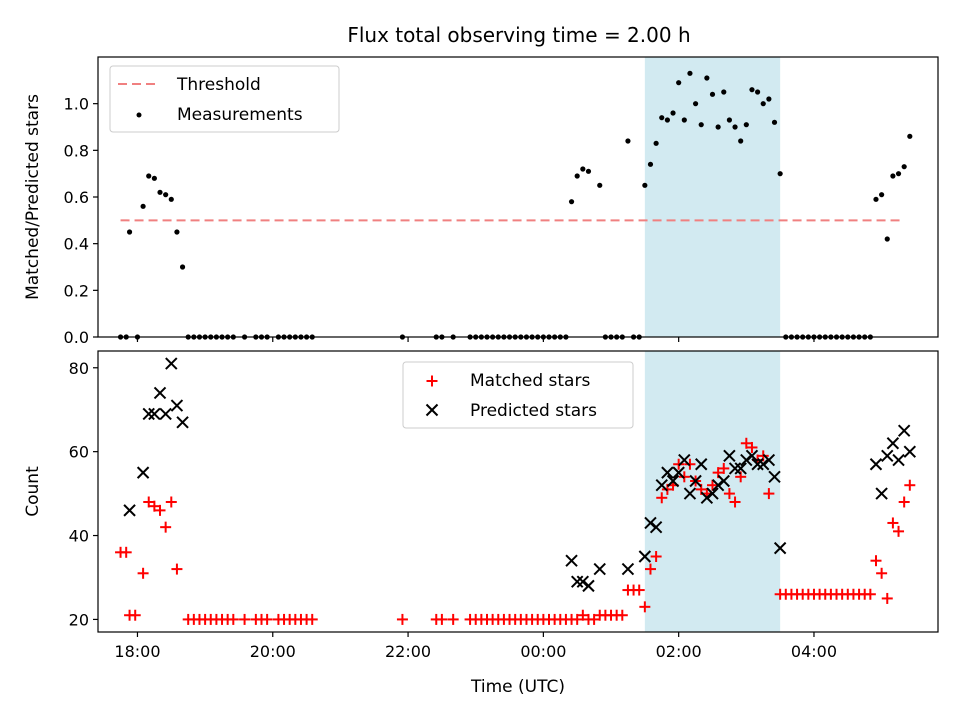  Describe the element at coordinates (137, 651) in the screenshot. I see `x-tick-label: 18:00` at that location.